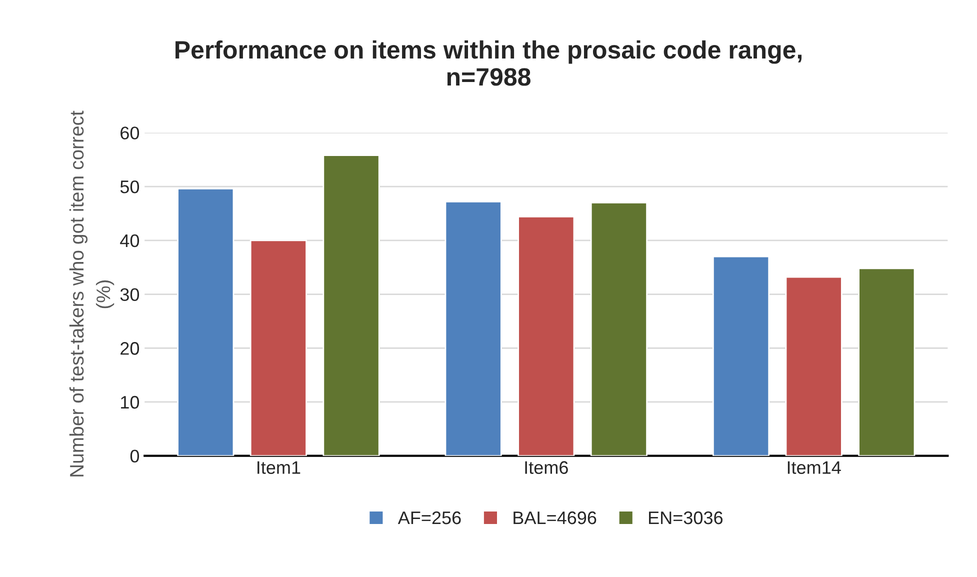 The height and width of the screenshot is (577, 977). Describe the element at coordinates (814, 467) in the screenshot. I see `x-tick-label: Item14` at that location.